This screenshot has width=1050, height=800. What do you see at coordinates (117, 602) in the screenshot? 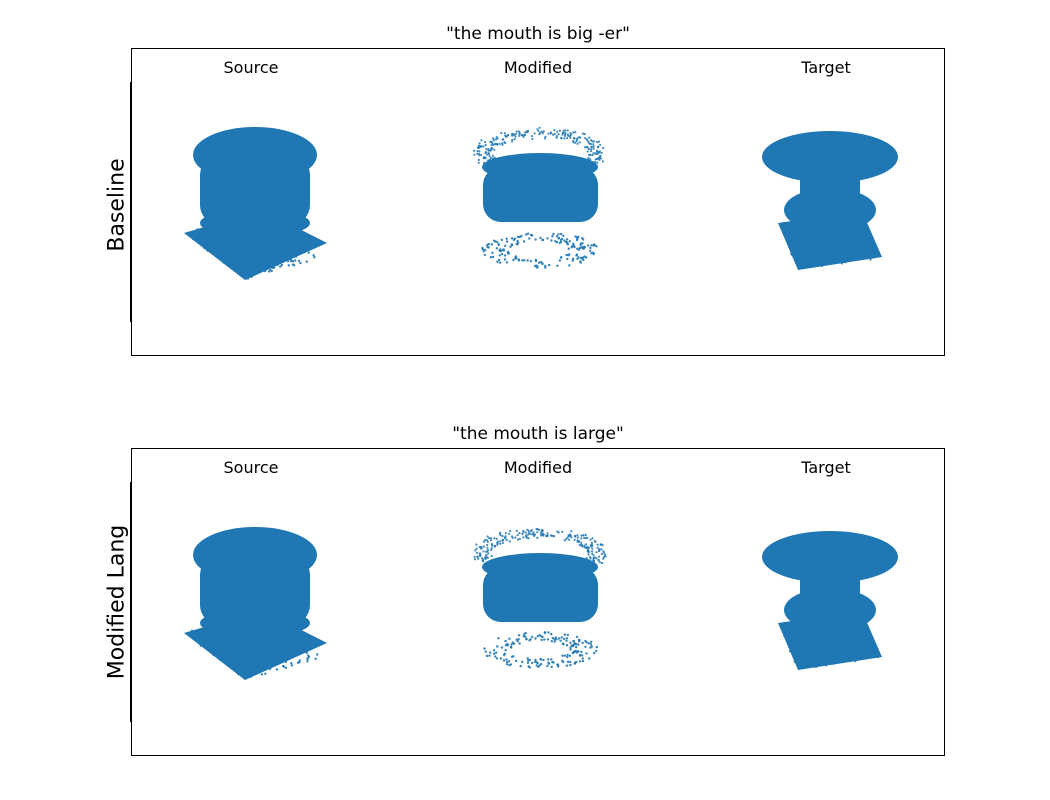
I see `row-label-modified-lang: Modified Lang` at bounding box center [117, 602].